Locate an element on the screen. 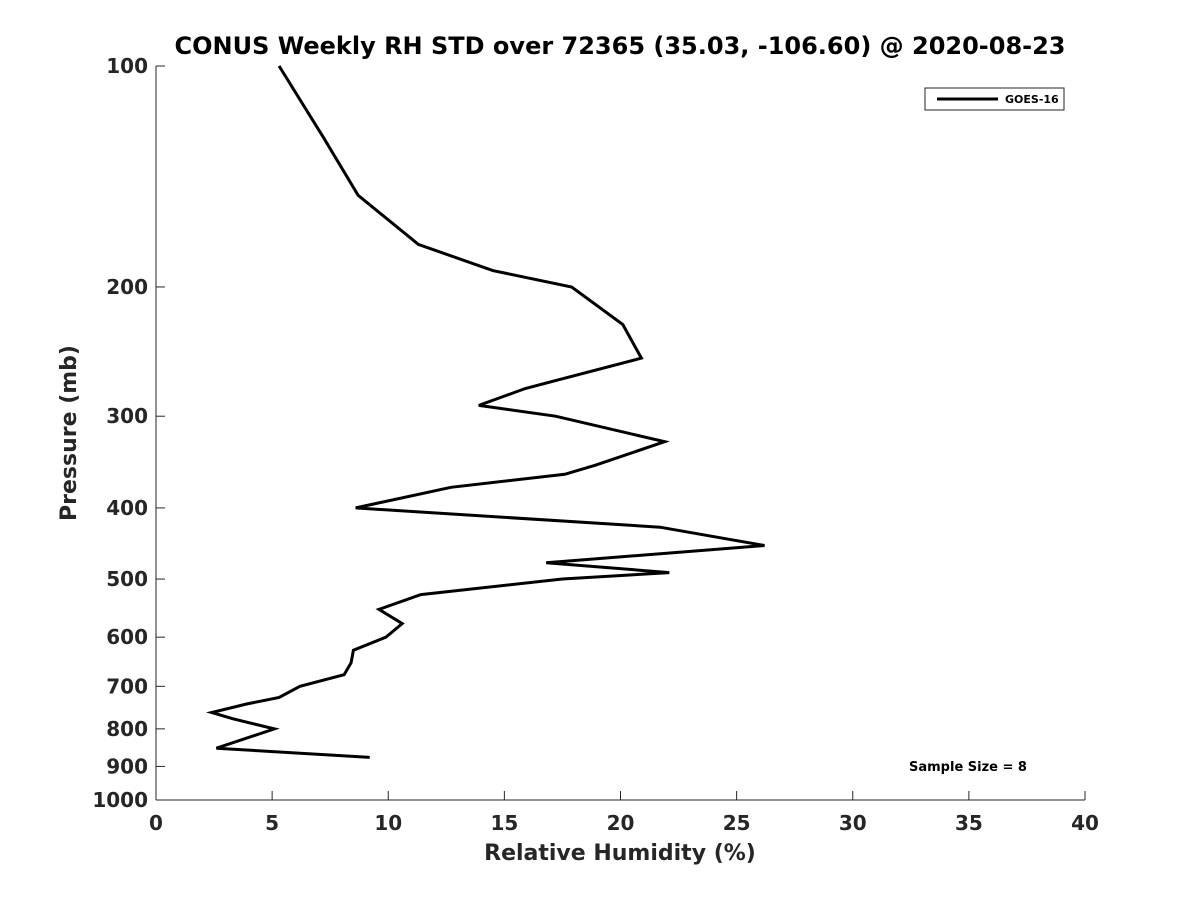  y-tick-label: 1000 is located at coordinates (120, 800).